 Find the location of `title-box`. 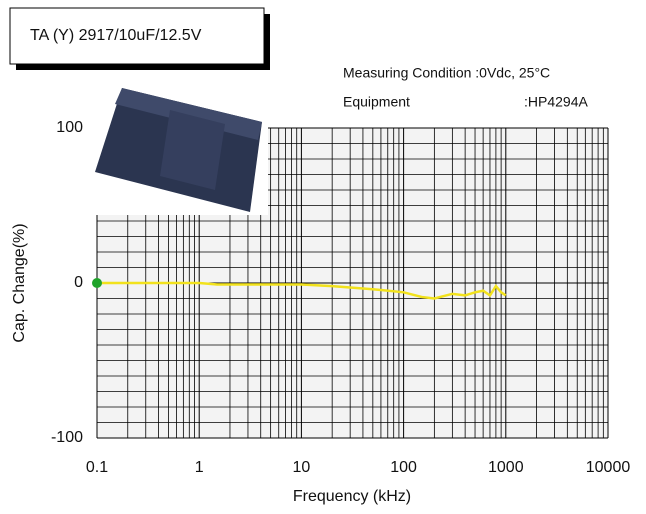

title-box is located at coordinates (137, 36).